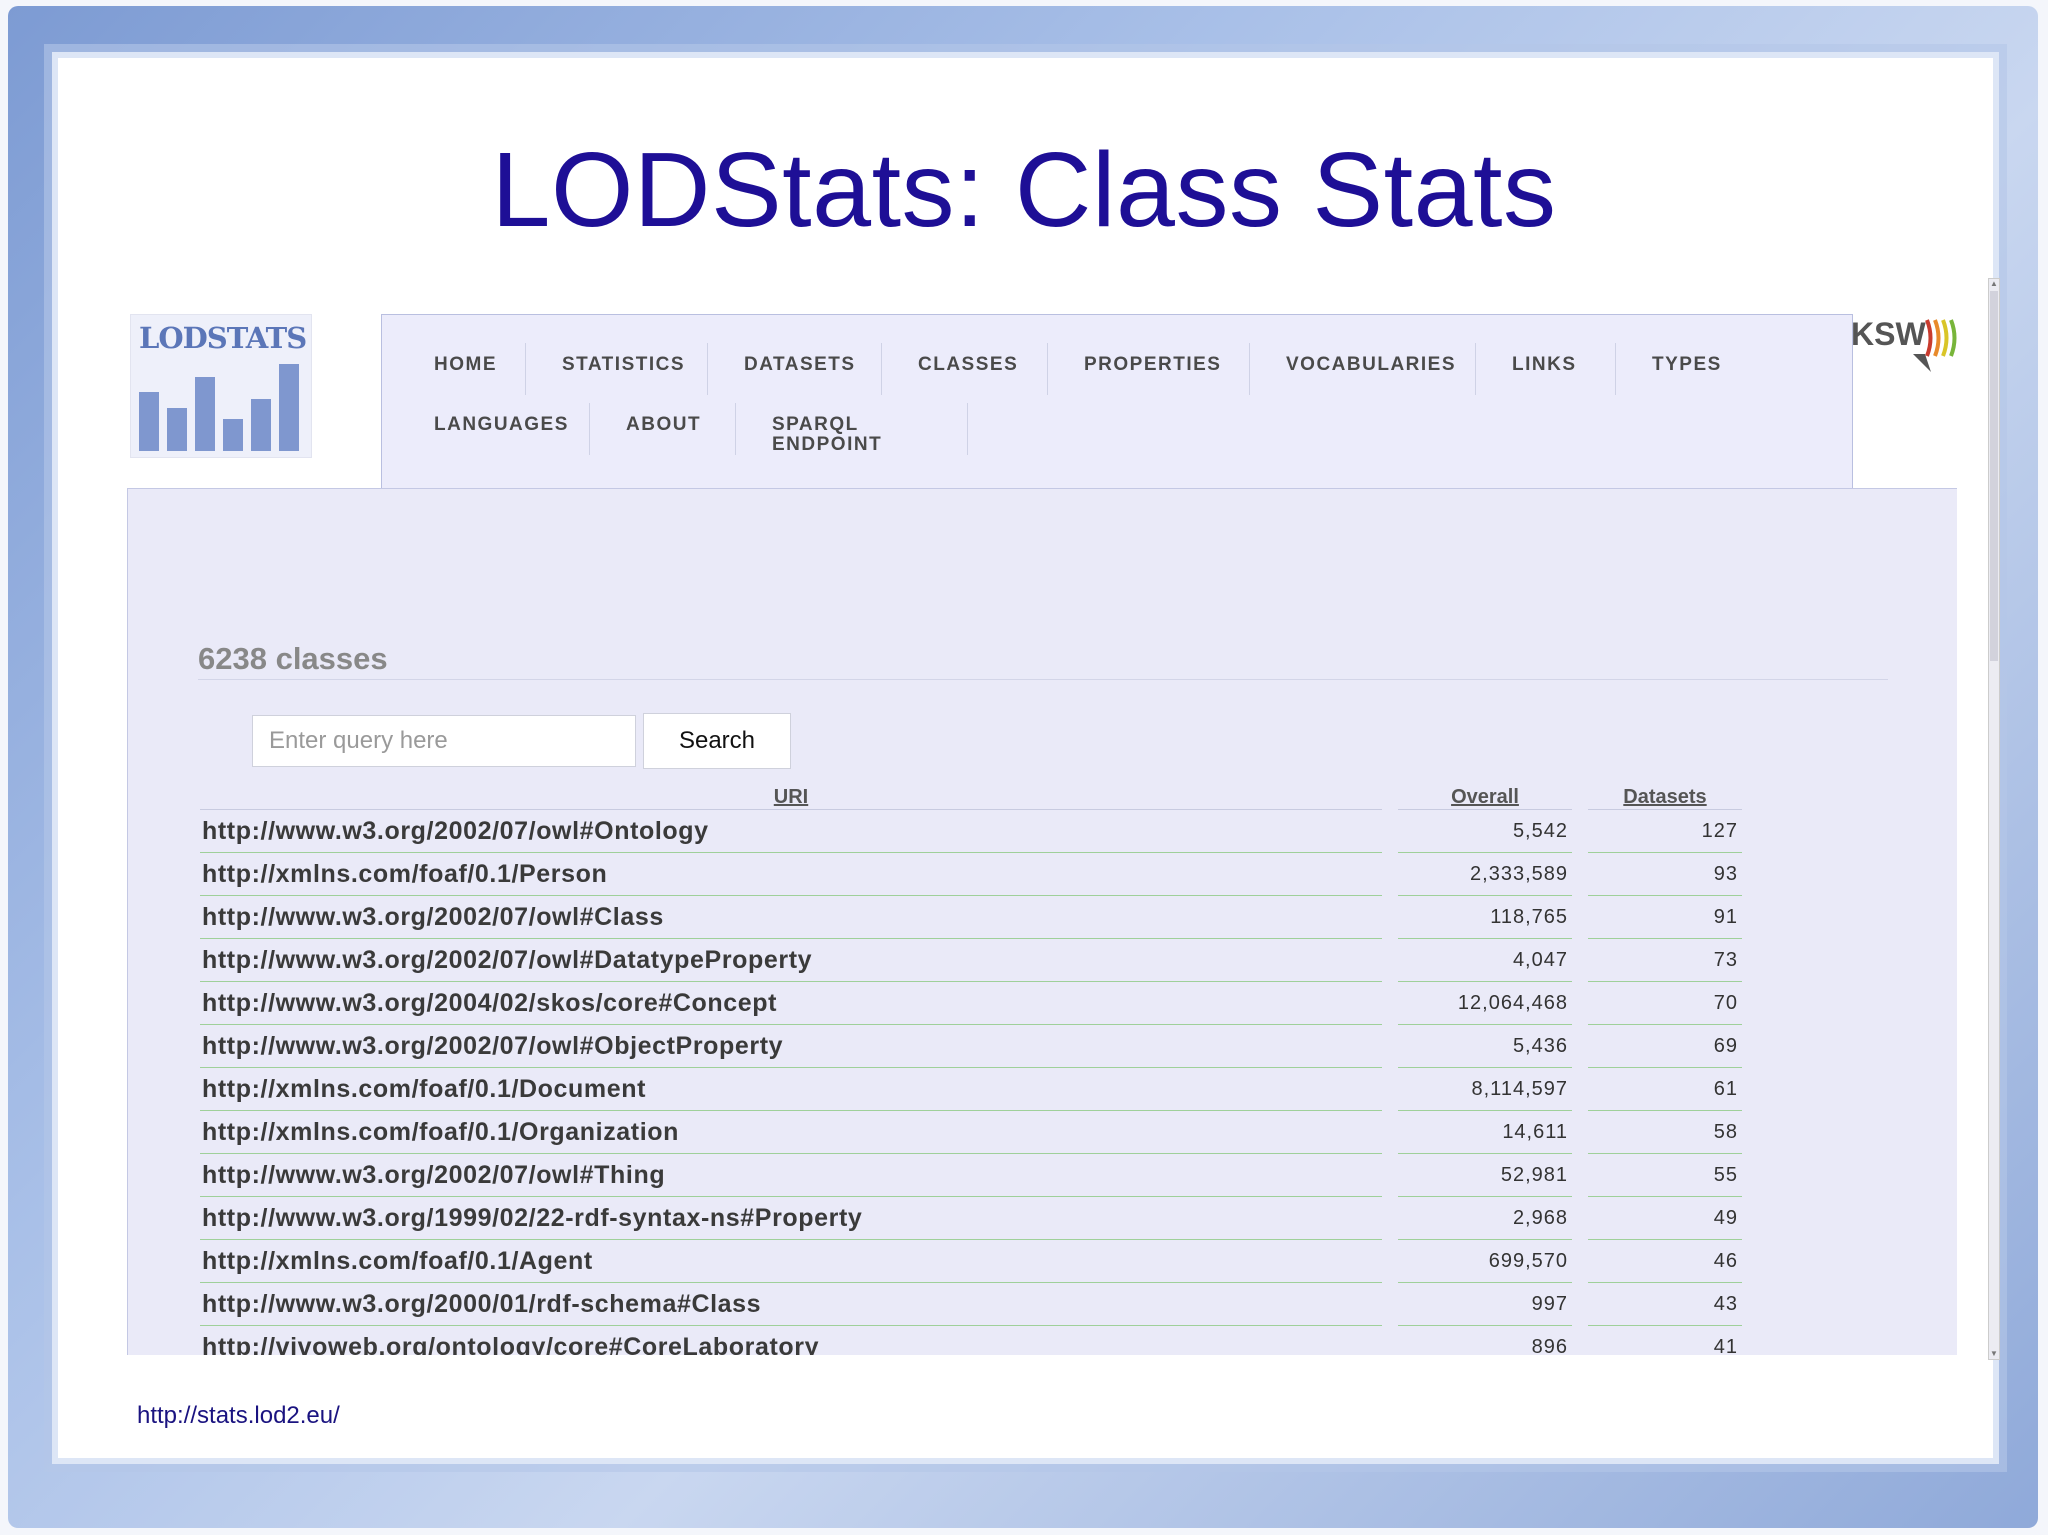 Image resolution: width=2048 pixels, height=1535 pixels. What do you see at coordinates (1994, 819) in the screenshot?
I see `vertical-scrollbar: ▲ ▼` at bounding box center [1994, 819].